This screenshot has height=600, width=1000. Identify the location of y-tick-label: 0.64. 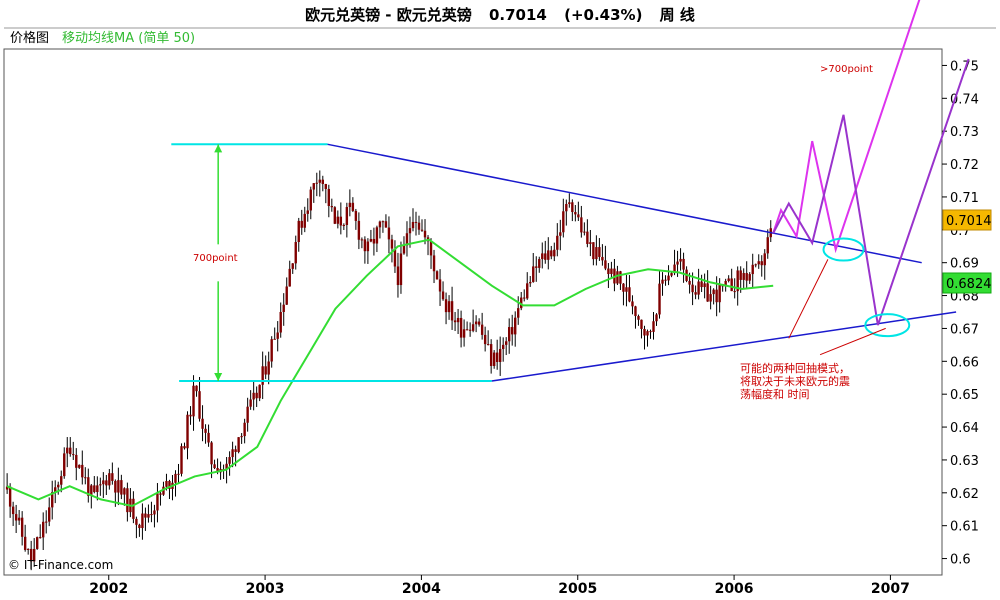
(964, 428).